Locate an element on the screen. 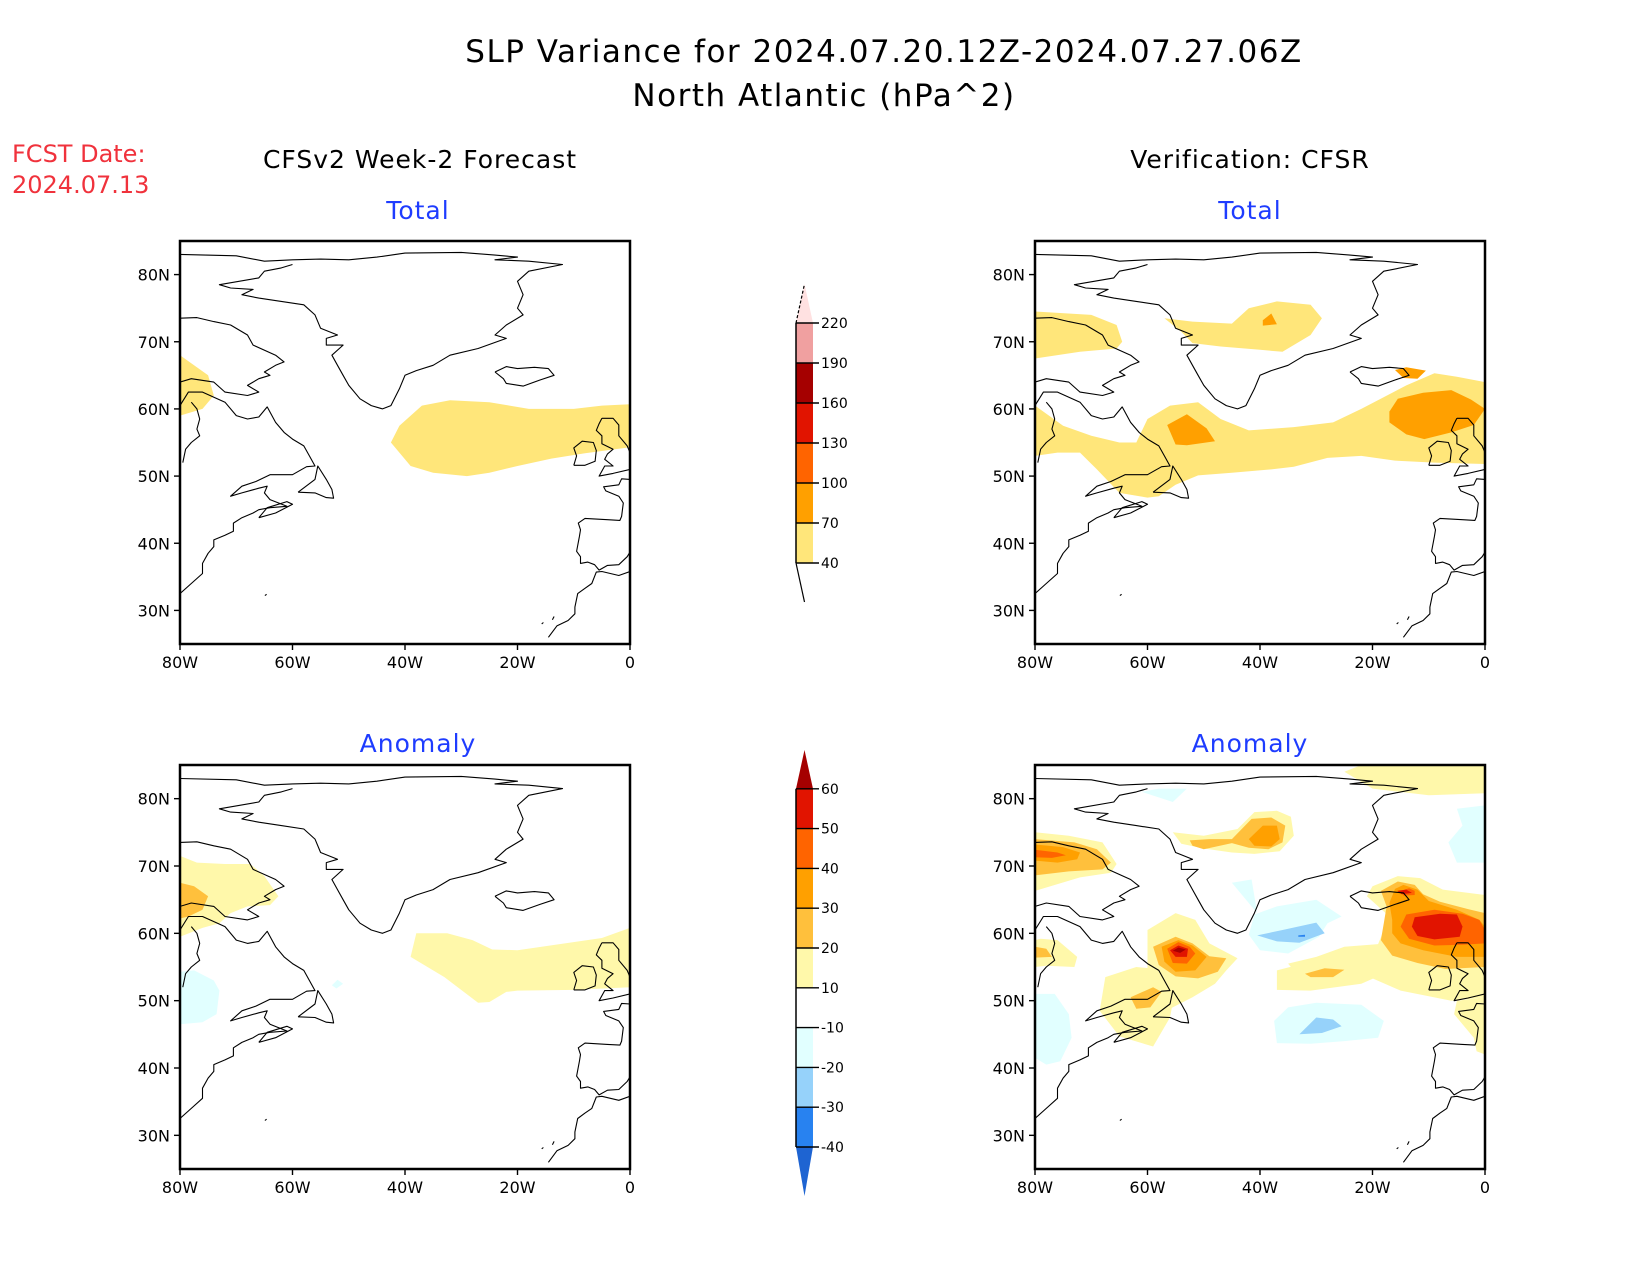 This screenshot has height=1275, width=1650. verification-total-map: 80W 60W 40W 20W 0 30N 40N 50N 60N 70N 80N is located at coordinates (1241, 455).